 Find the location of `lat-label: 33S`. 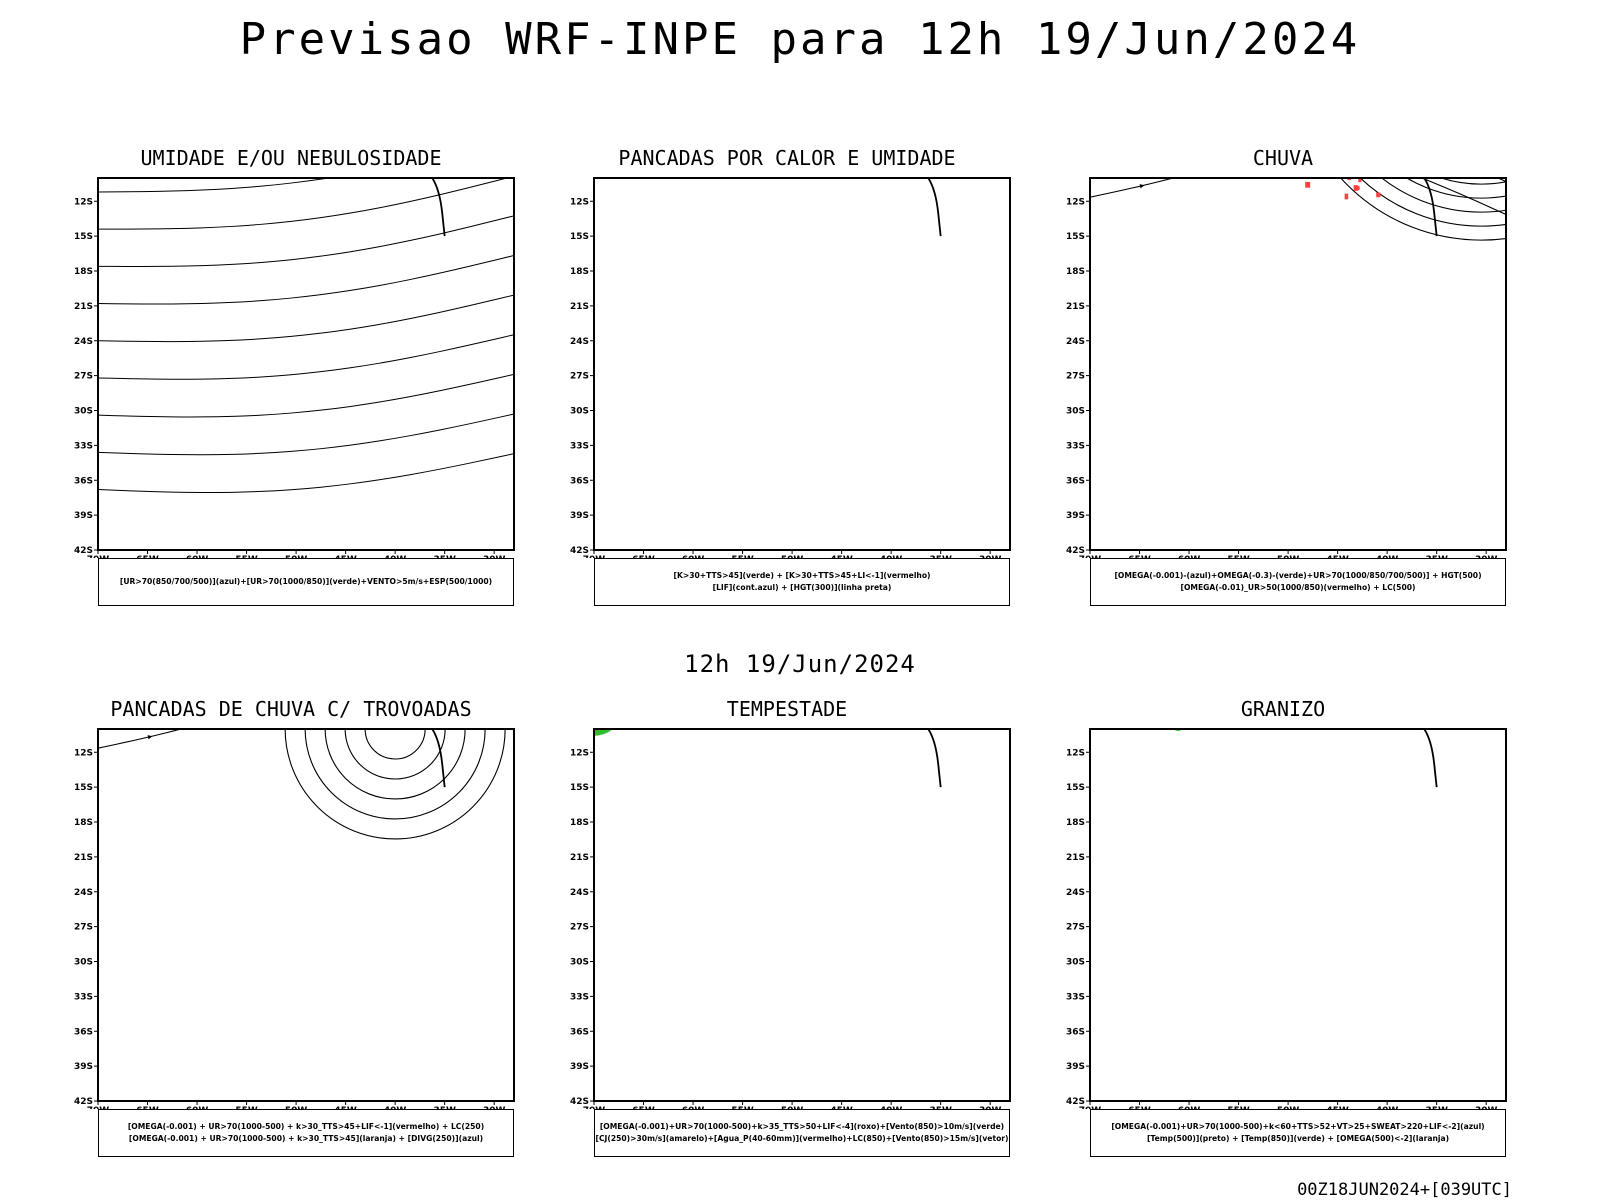

lat-label: 33S is located at coordinates (83, 446).